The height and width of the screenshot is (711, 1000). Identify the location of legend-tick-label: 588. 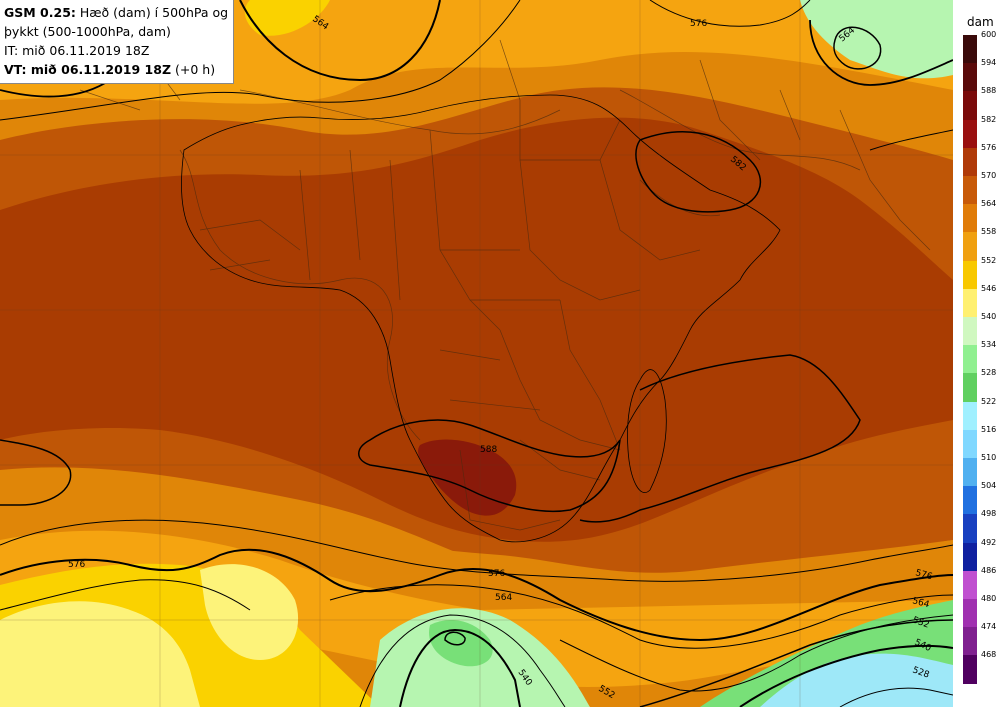
(989, 91).